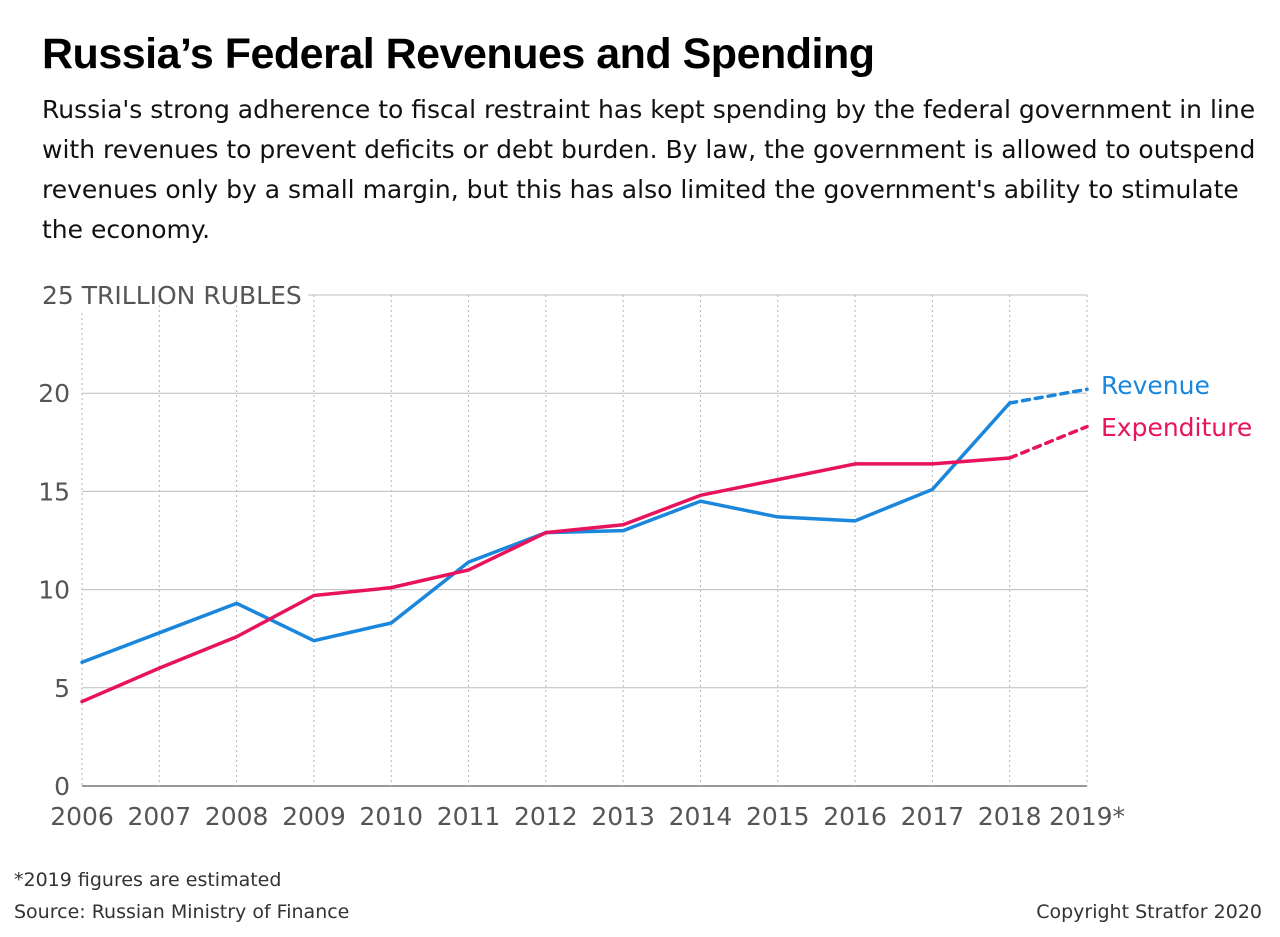 The image size is (1280, 937). Describe the element at coordinates (701, 816) in the screenshot. I see `x-tick-label: 2014` at that location.